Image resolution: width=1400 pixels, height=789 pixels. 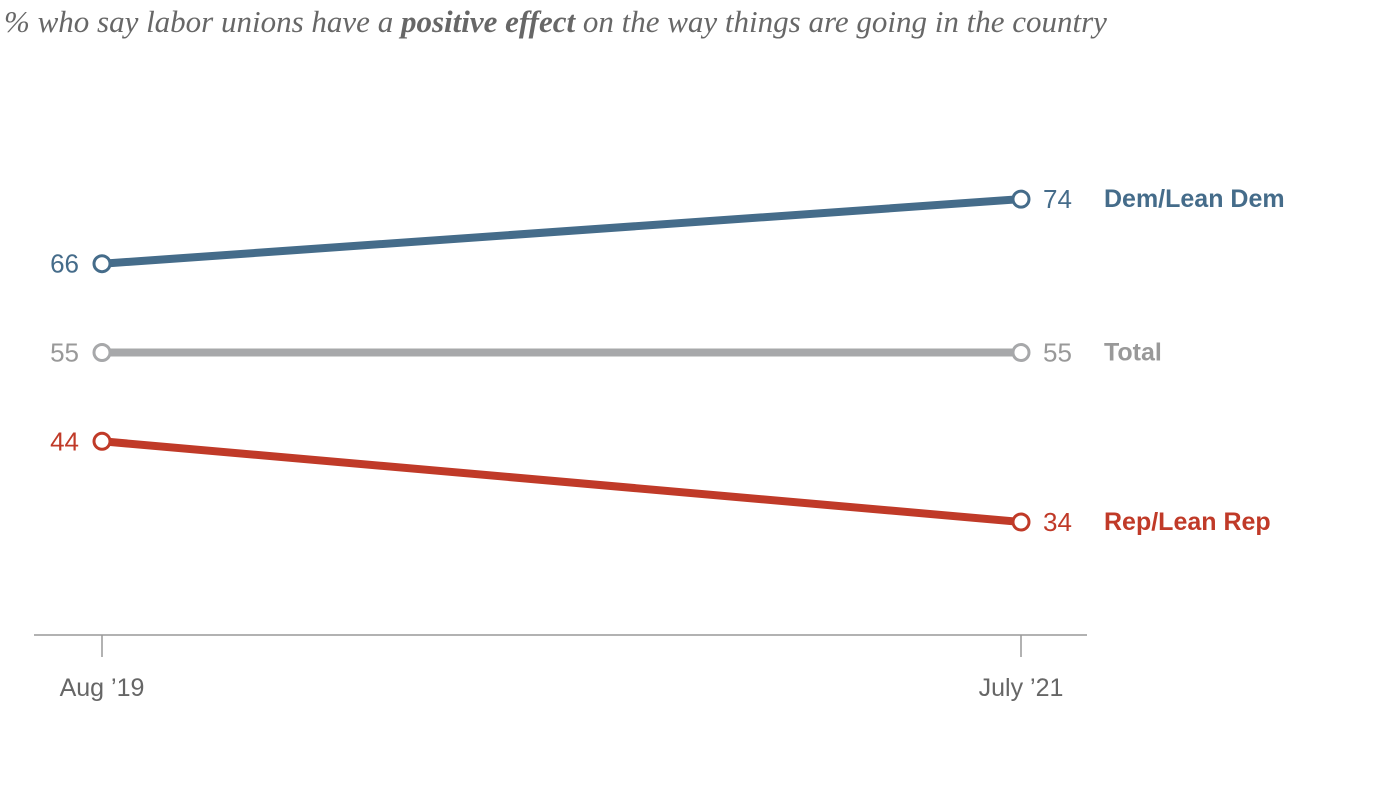 I want to click on data-label-dem-lean-dem: 74, so click(x=1057, y=199).